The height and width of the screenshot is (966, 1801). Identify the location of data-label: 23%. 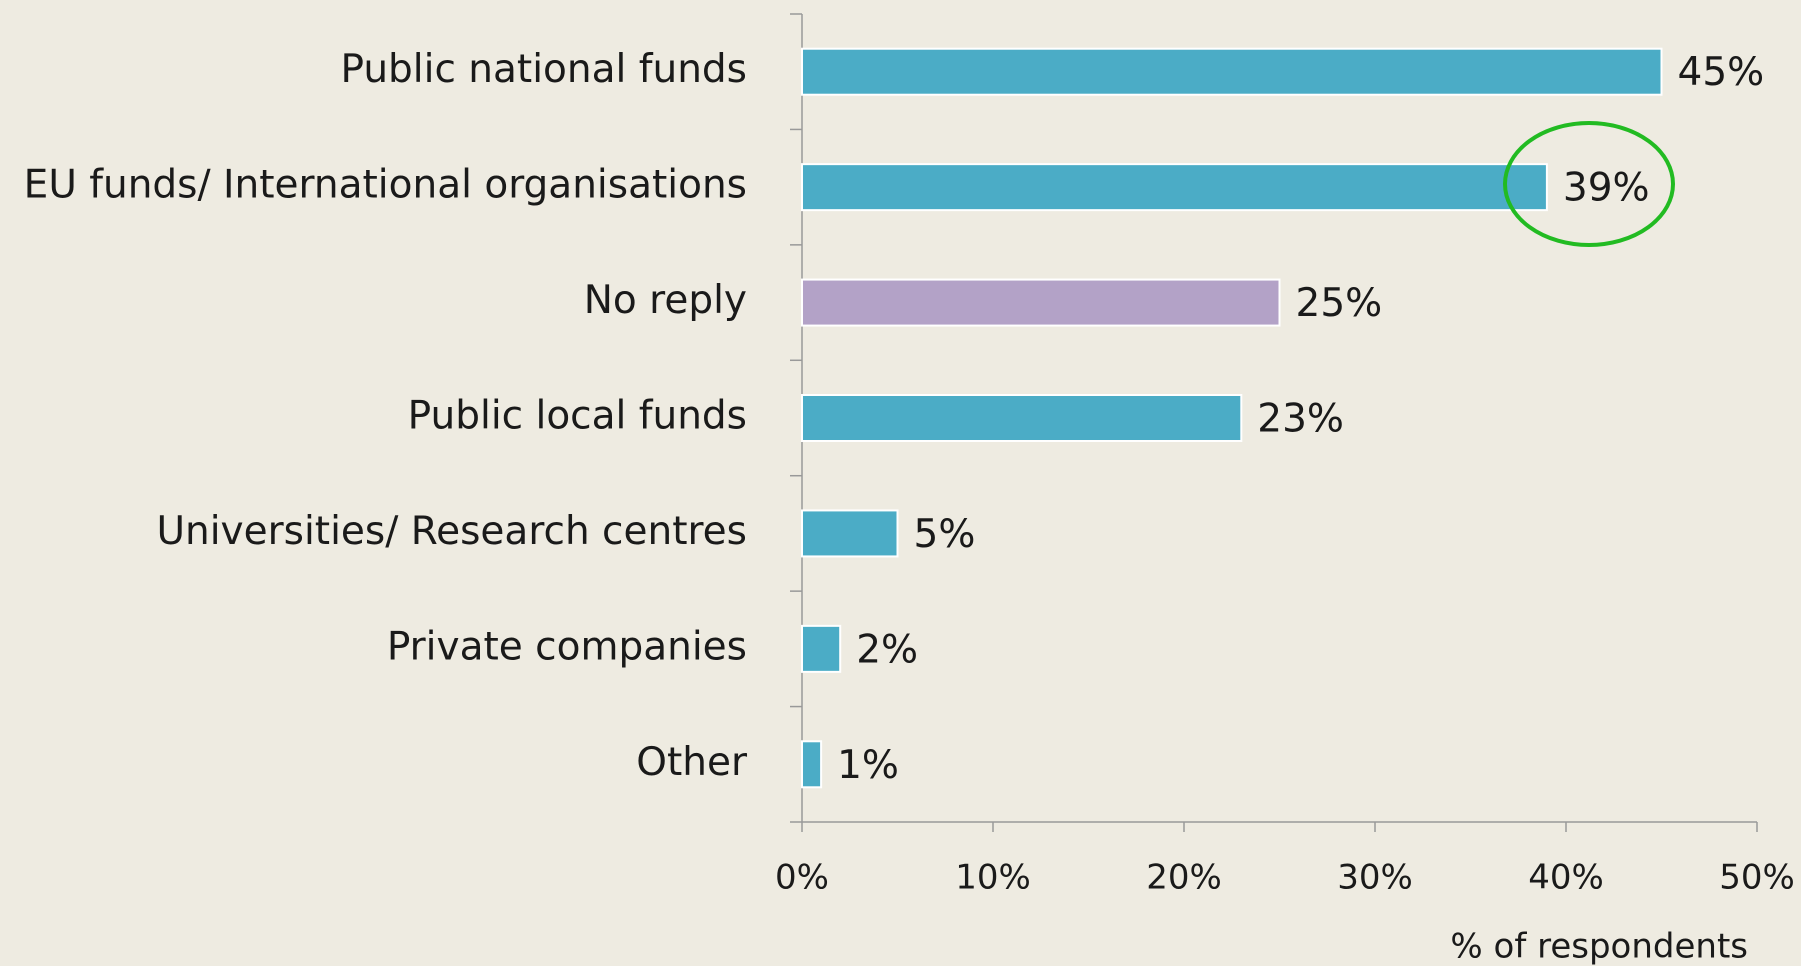
(1300, 419).